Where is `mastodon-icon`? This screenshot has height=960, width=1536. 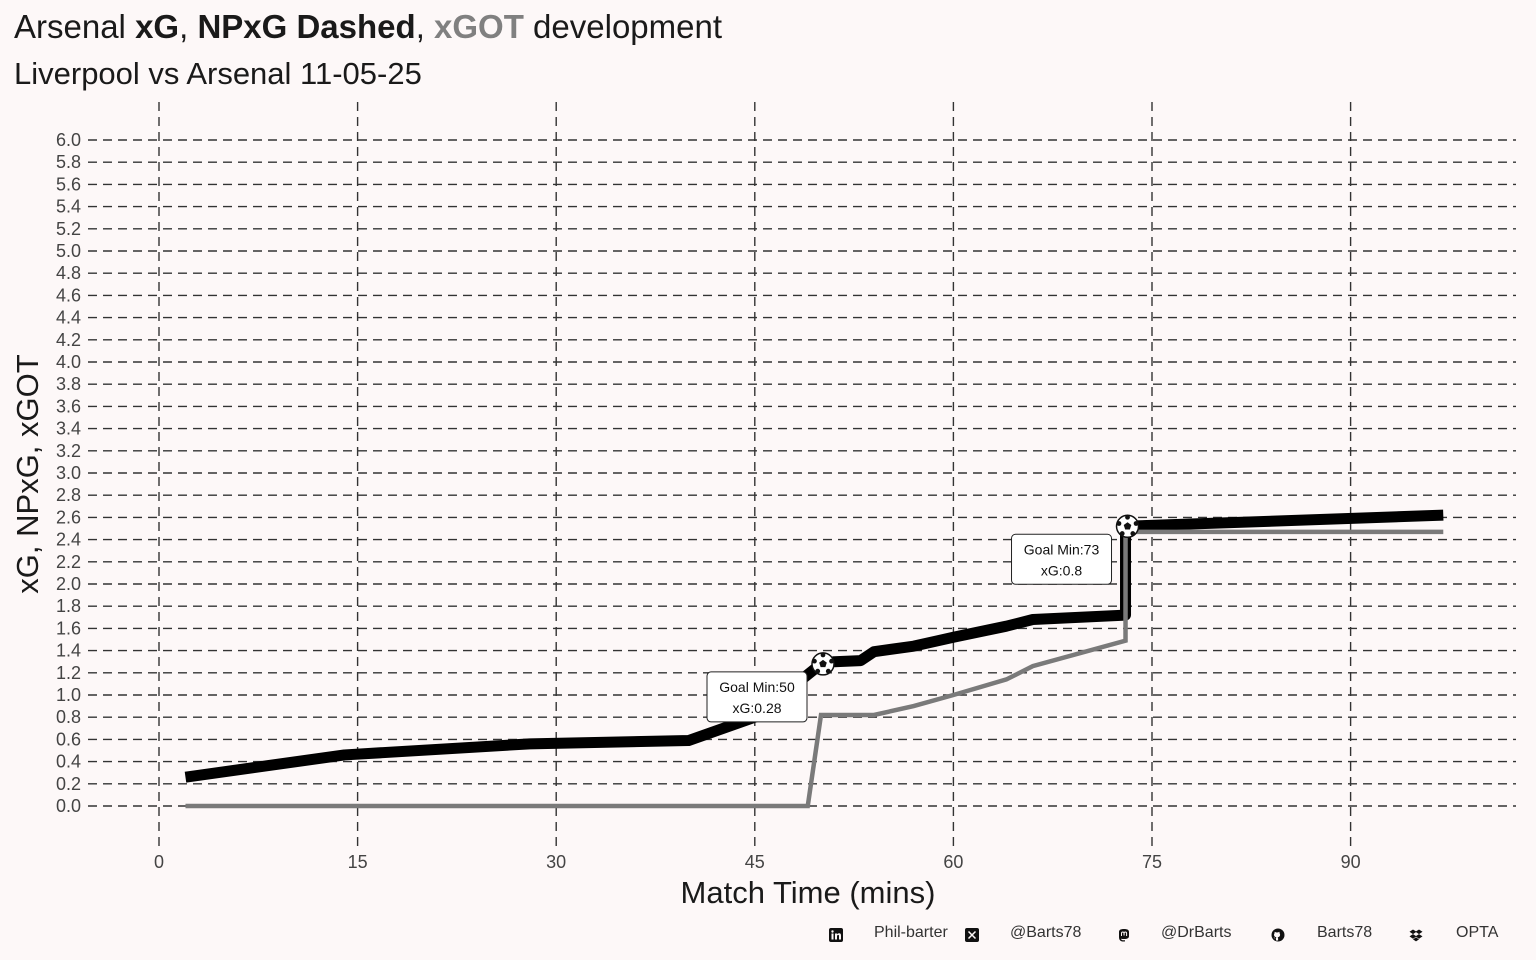
mastodon-icon is located at coordinates (1124, 935).